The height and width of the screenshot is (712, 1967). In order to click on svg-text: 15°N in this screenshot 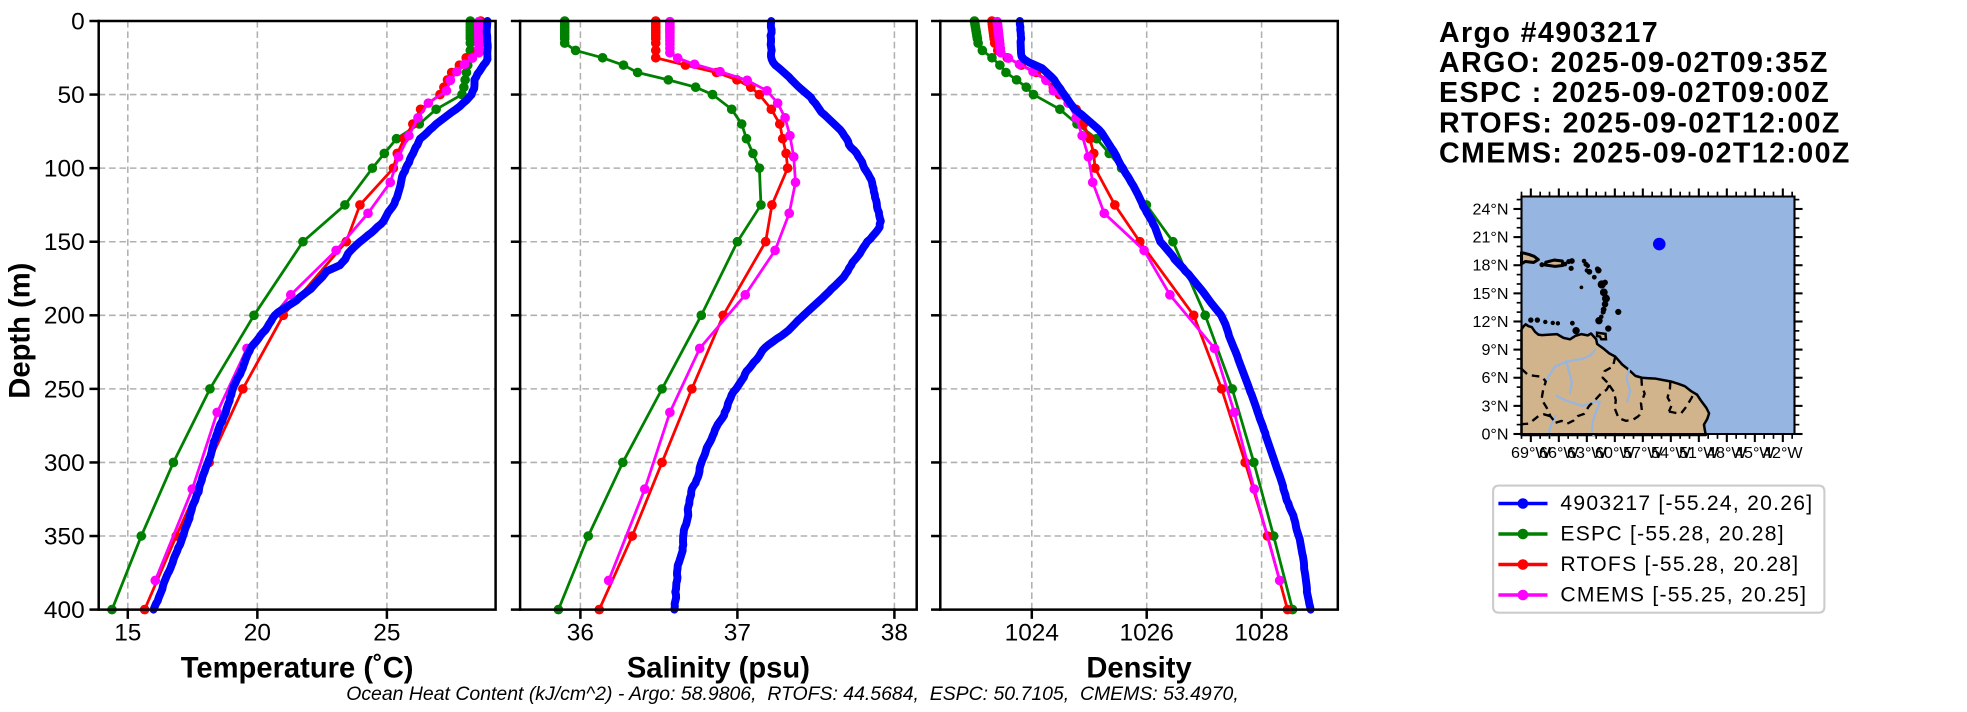, I will do `click(1490, 294)`.